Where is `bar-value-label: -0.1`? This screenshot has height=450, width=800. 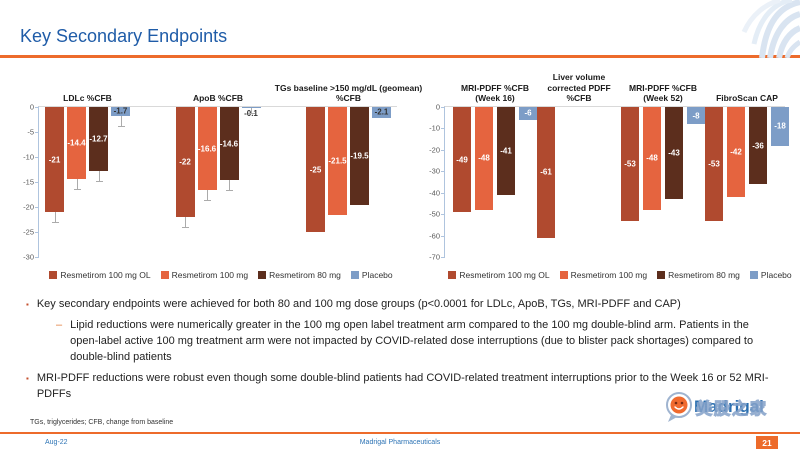 bar-value-label: -0.1 is located at coordinates (251, 113).